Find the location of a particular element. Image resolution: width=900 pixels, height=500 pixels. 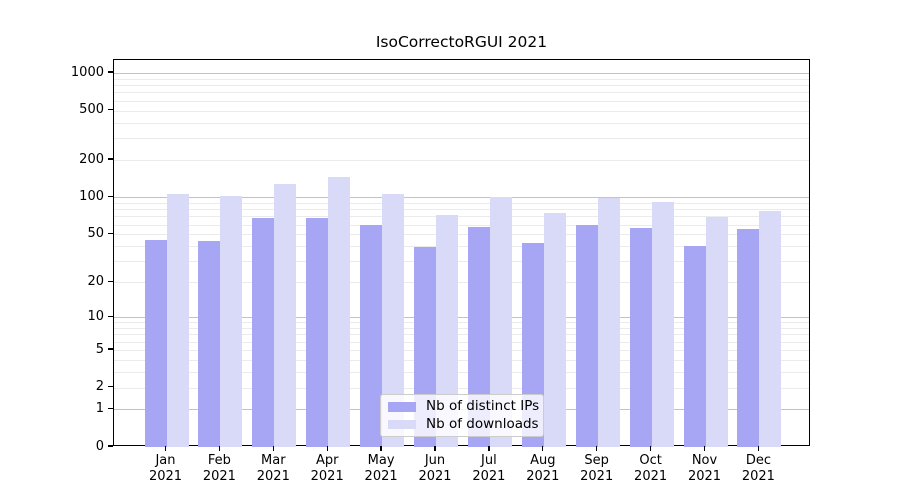

x-tick-label: Jan 2021 is located at coordinates (165, 468).